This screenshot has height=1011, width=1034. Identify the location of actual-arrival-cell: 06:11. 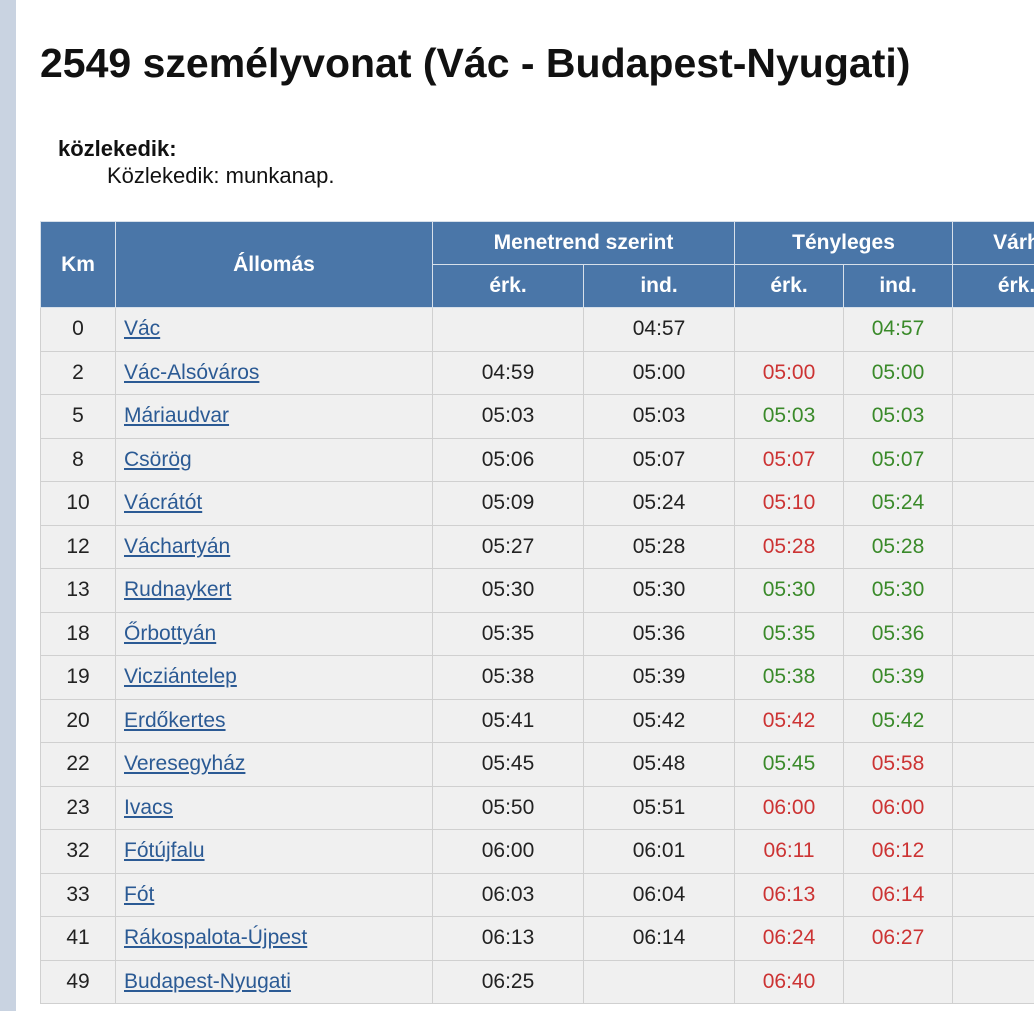
(789, 851).